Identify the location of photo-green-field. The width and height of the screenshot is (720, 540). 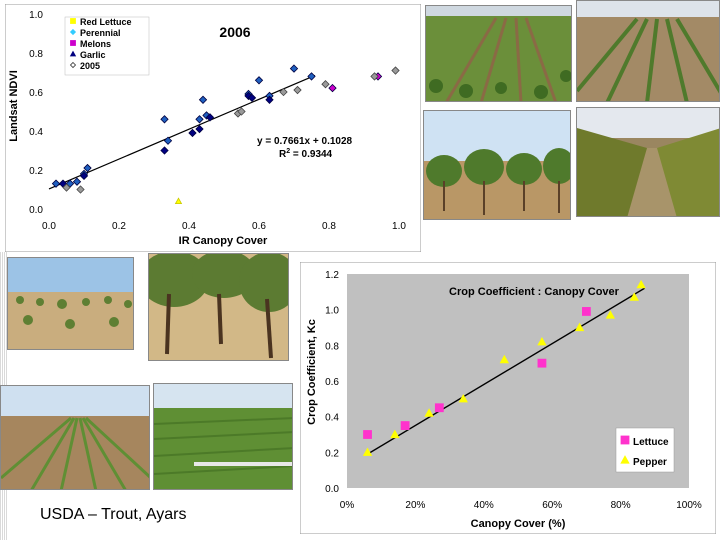
(223, 436).